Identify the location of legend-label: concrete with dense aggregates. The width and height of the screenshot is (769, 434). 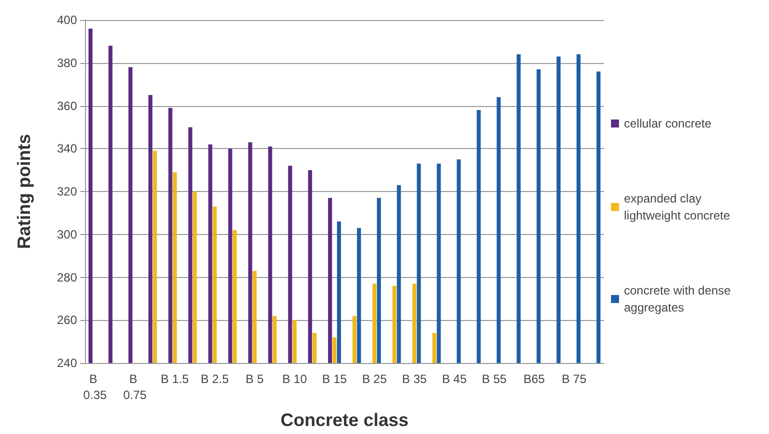
(679, 299).